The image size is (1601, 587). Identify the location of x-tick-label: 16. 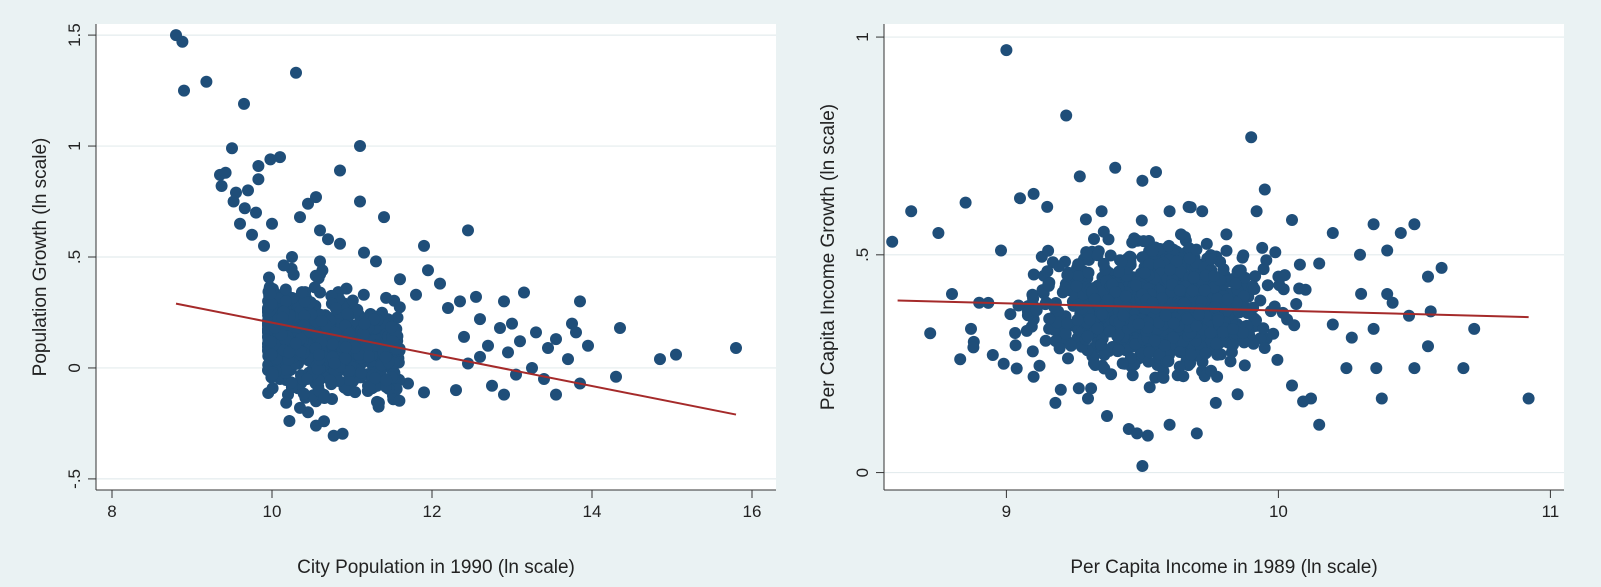
(752, 511).